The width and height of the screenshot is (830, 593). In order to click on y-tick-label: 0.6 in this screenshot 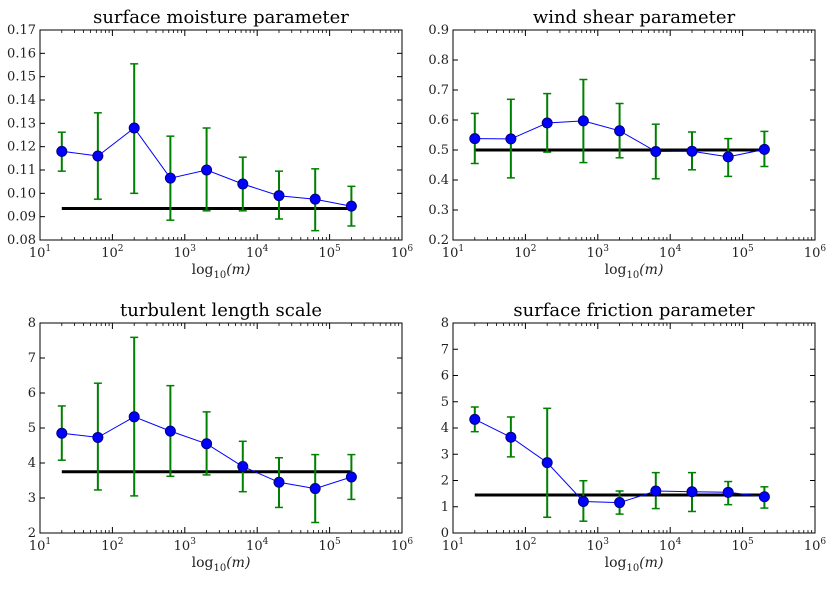, I will do `click(438, 120)`.